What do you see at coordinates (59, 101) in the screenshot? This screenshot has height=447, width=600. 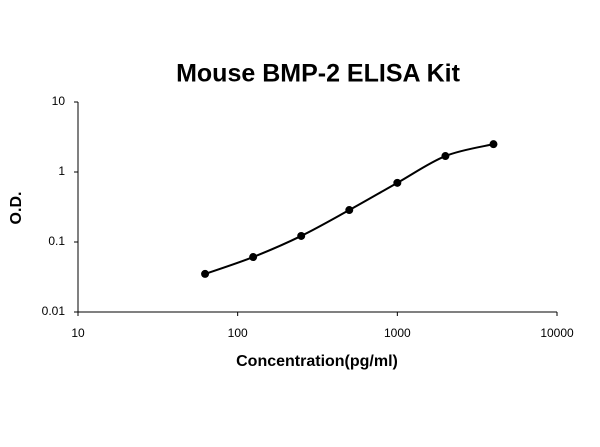 I see `y-tick-label: 10` at bounding box center [59, 101].